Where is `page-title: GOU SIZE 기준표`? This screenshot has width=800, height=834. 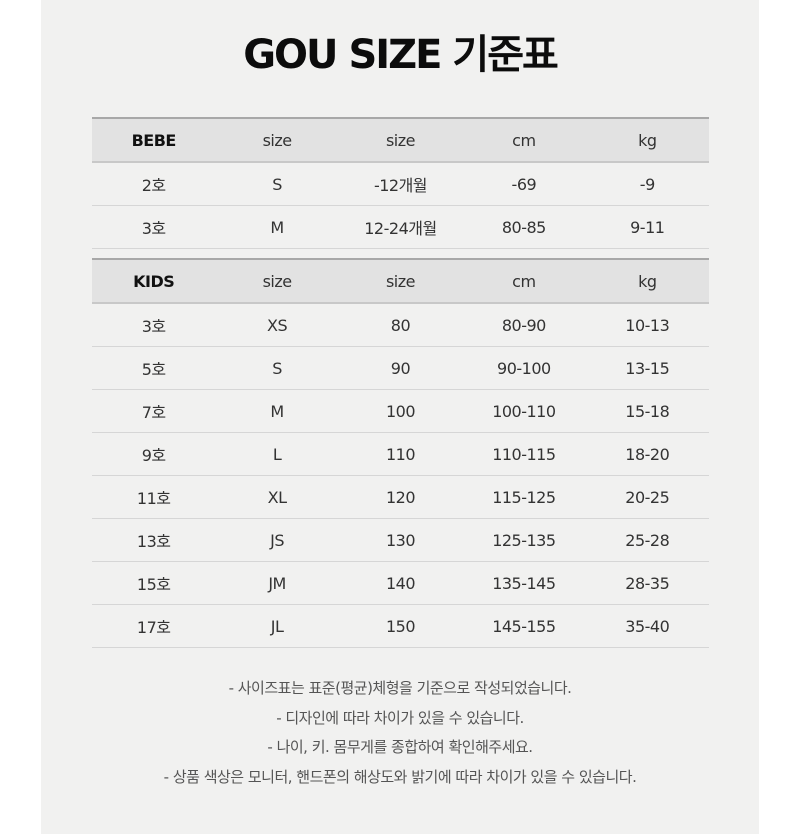
page-title: GOU SIZE 기준표 is located at coordinates (401, 55).